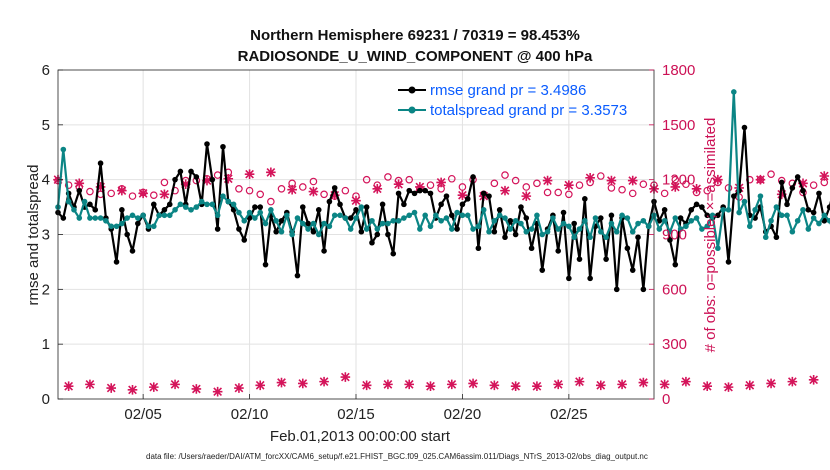 This screenshot has height=470, width=830. What do you see at coordinates (46, 344) in the screenshot?
I see `y-tick-label-left: 1` at bounding box center [46, 344].